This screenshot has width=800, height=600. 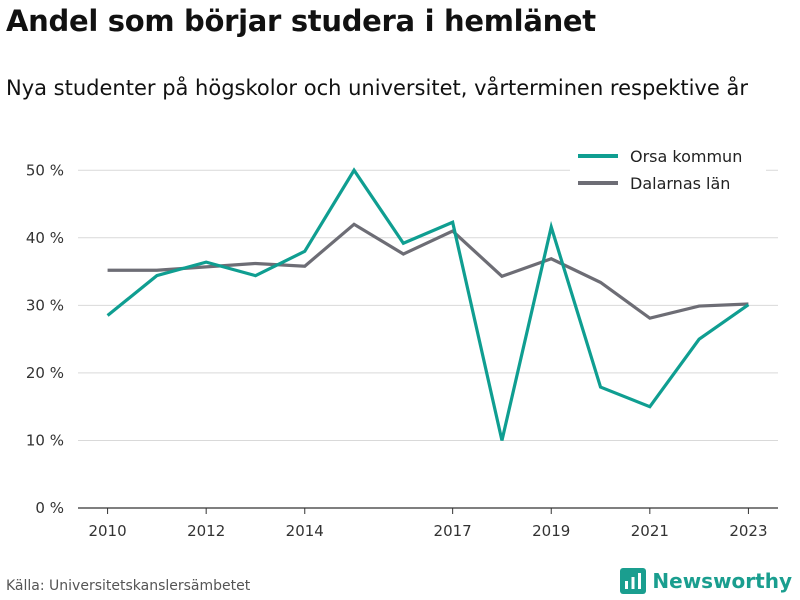 I want to click on legend-label: Orsa kommun, so click(x=686, y=156).